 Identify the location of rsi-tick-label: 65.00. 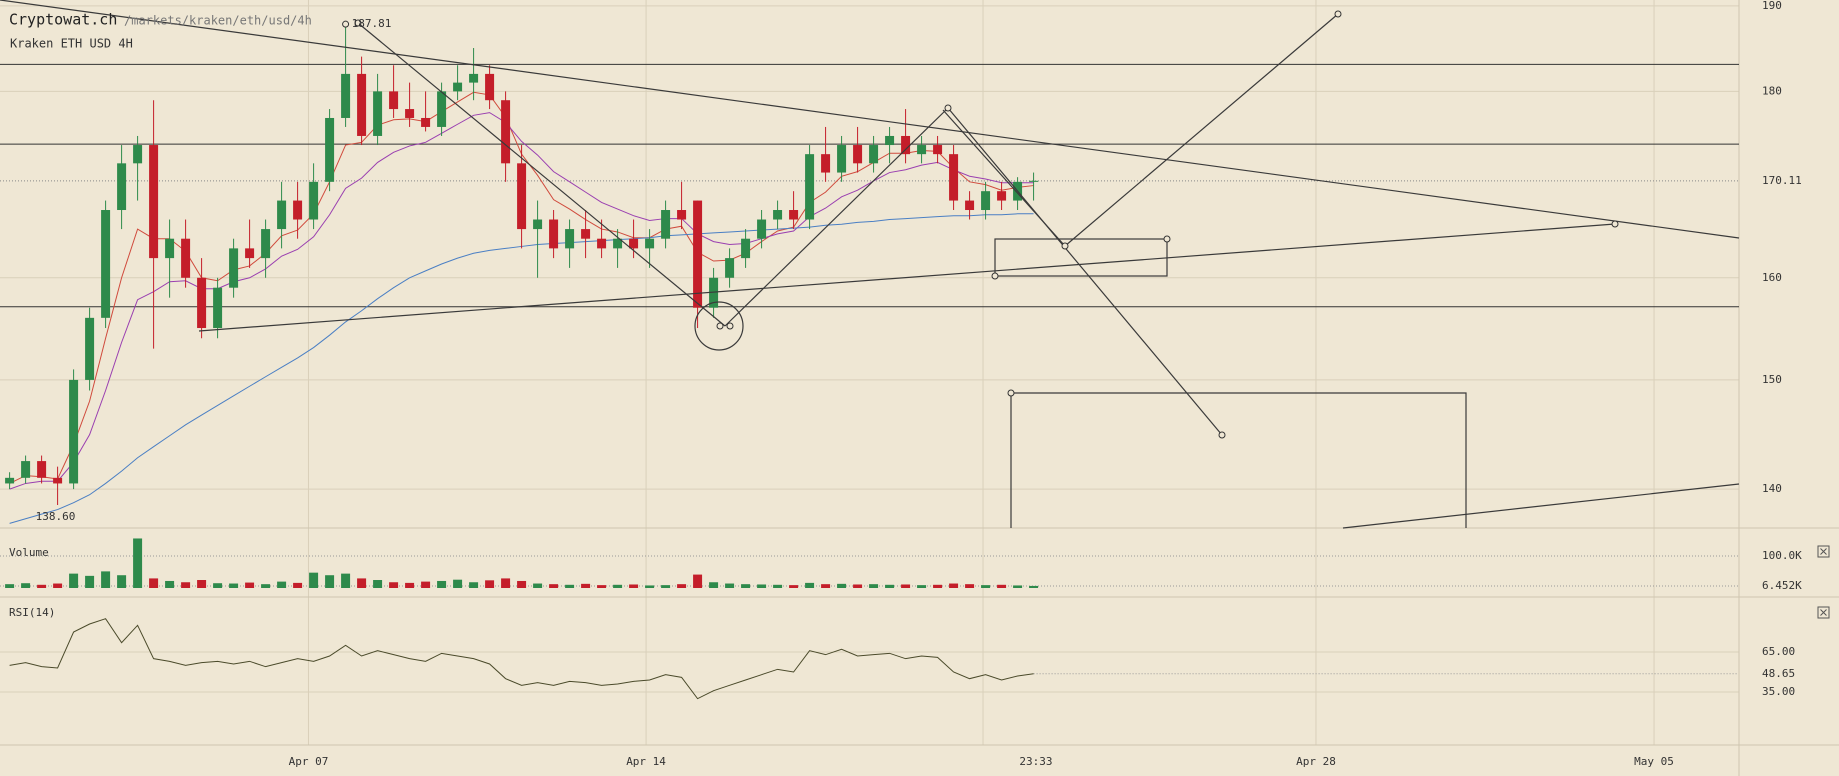
(1778, 651).